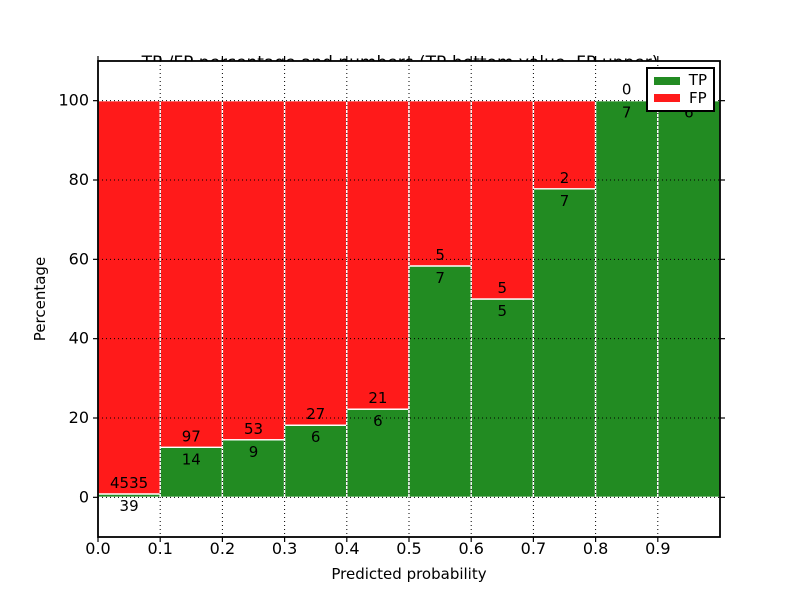  I want to click on legend: TP FP, so click(680, 89).